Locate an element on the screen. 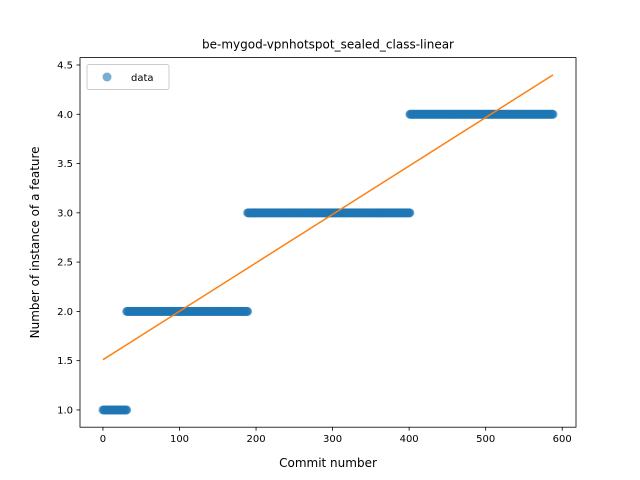 The image size is (640, 480). y-axis: 1.0 1.5 2.0 2.5 3.0 3.5 4.0 4.5 is located at coordinates (68, 238).